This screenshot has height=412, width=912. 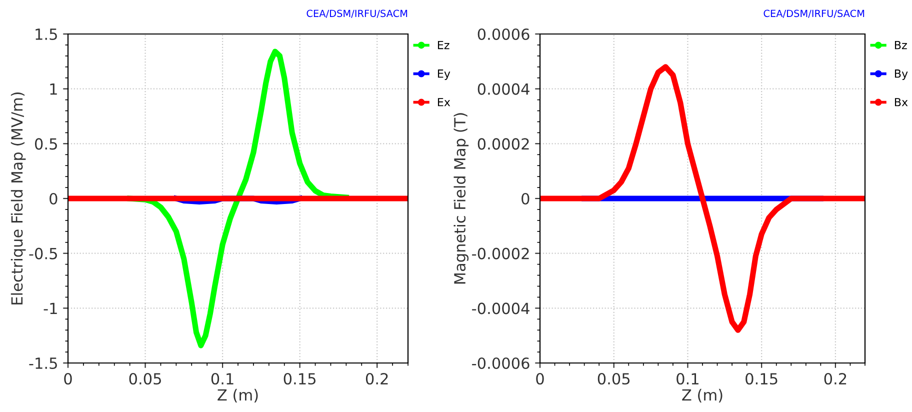 I want to click on y-tick-label: -0.0002, so click(x=500, y=254).